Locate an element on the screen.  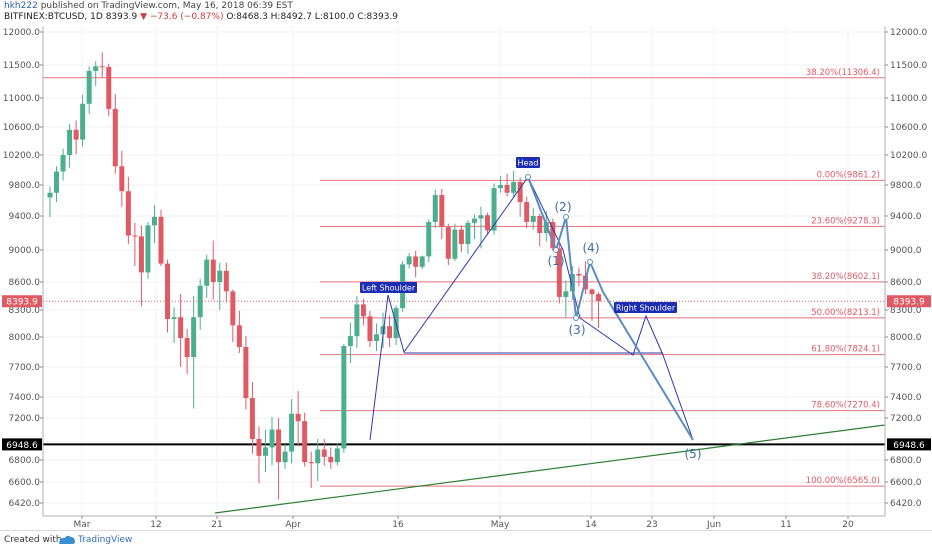
x-tick-label: Mar is located at coordinates (82, 525).